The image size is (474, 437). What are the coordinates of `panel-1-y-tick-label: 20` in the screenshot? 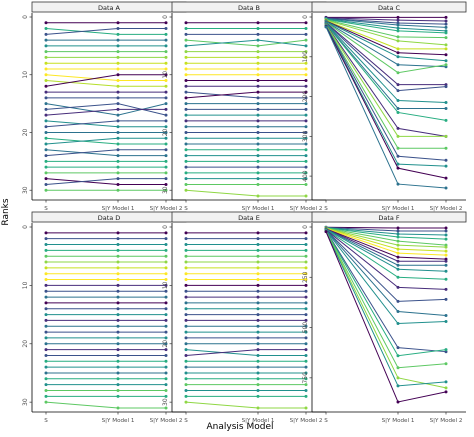 It's located at (25, 132).